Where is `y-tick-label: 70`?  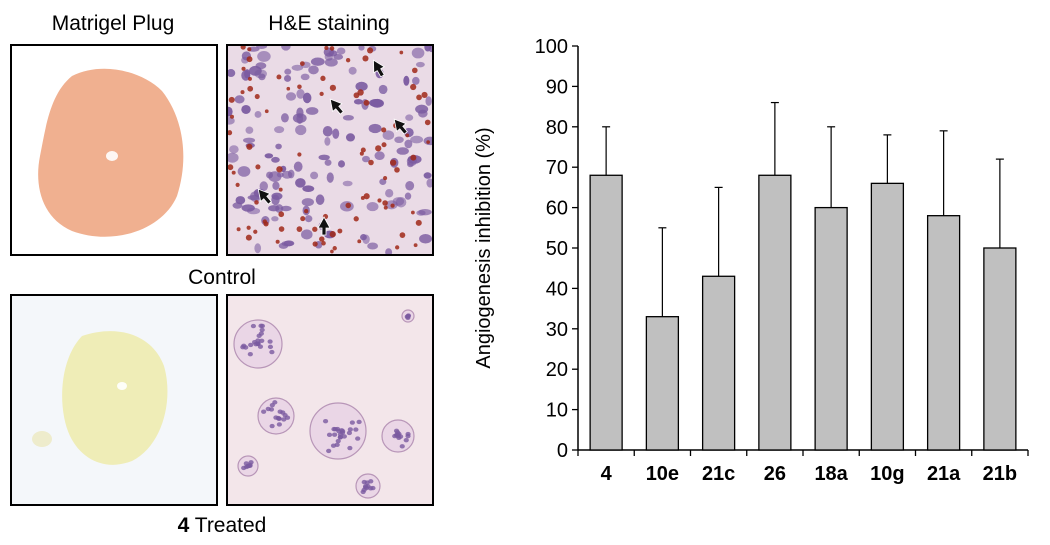
y-tick-label: 70 is located at coordinates (557, 168).